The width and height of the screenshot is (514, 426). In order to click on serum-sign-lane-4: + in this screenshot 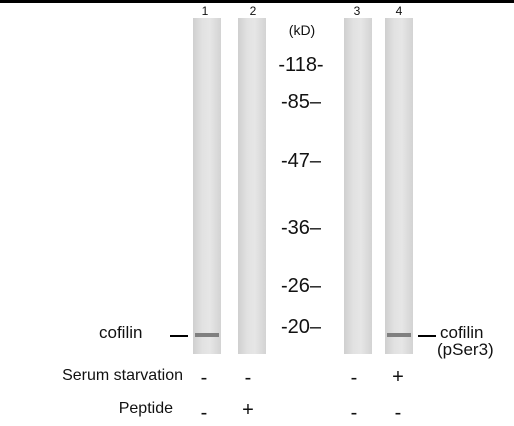, I will do `click(398, 377)`.